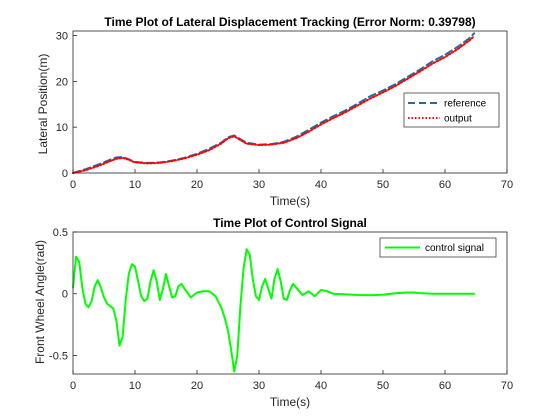 The width and height of the screenshot is (560, 420). Describe the element at coordinates (507, 386) in the screenshot. I see `chart2-xtick-label: 70` at that location.